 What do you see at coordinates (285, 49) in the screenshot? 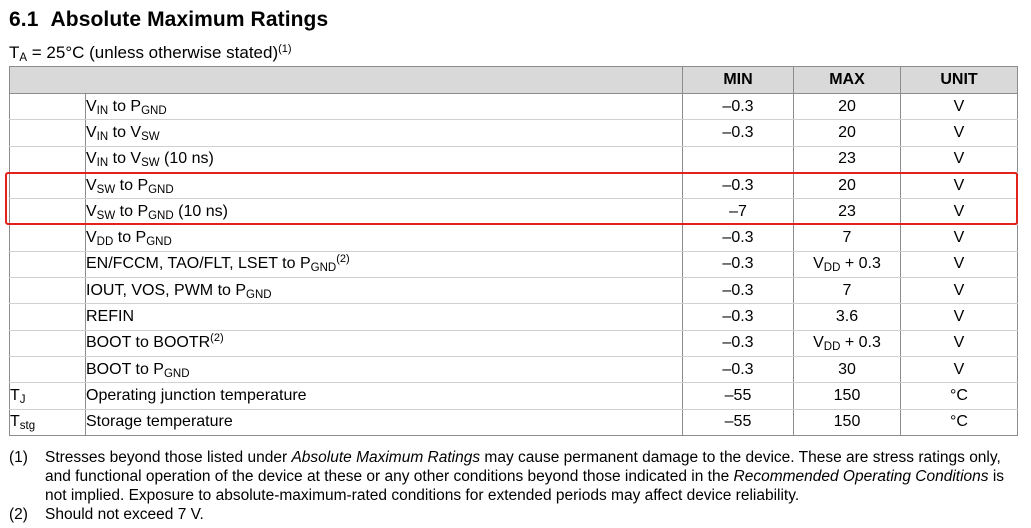
I see `condition-note-ref: (1)` at bounding box center [285, 49].